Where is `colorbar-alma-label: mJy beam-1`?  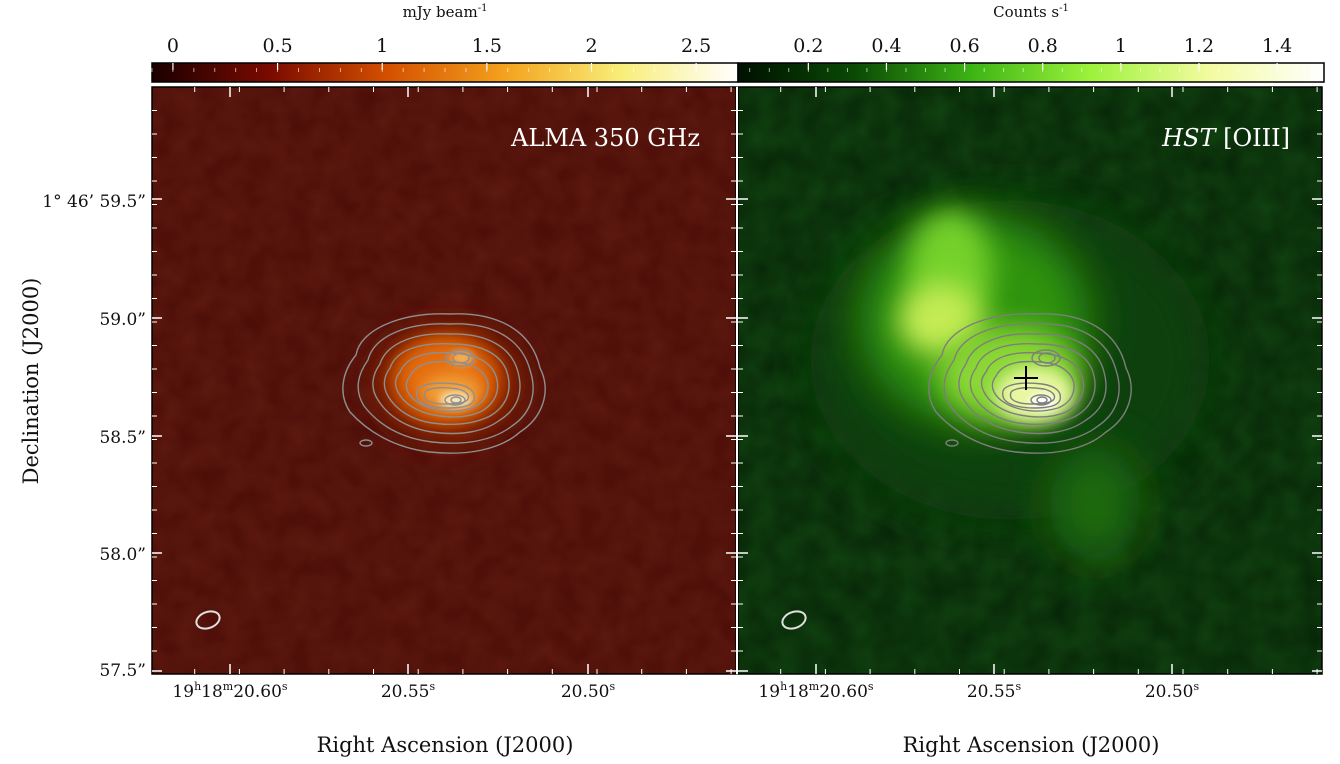
colorbar-alma-label: mJy beam-1 is located at coordinates (445, 12).